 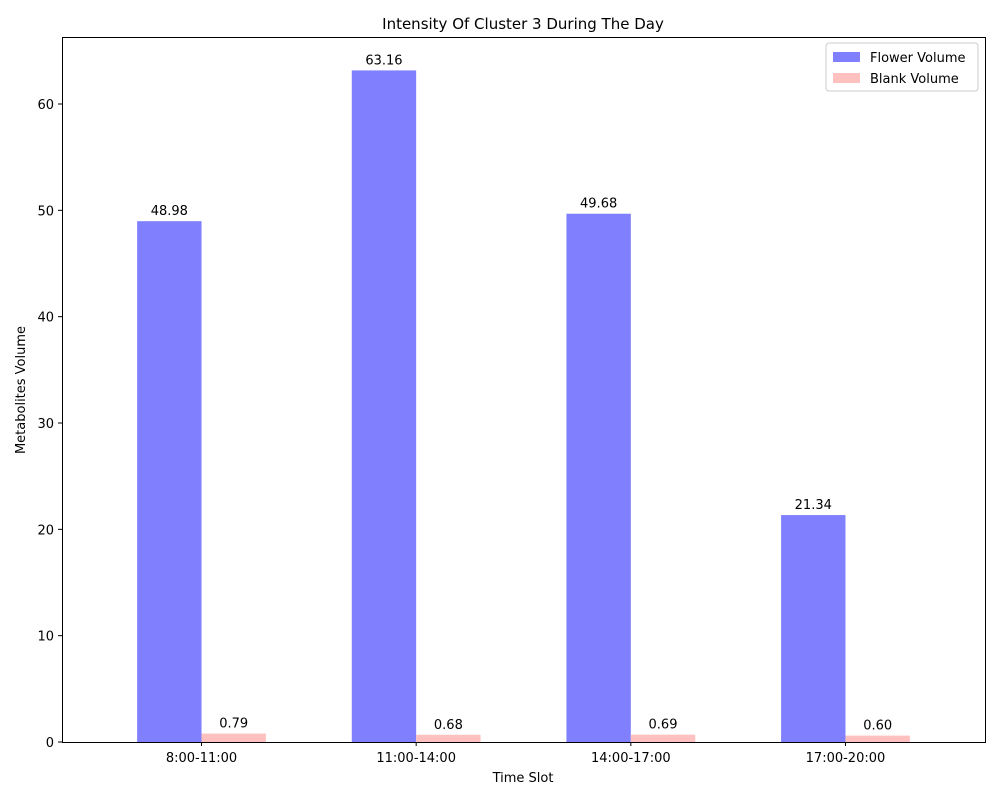 What do you see at coordinates (50, 743) in the screenshot?
I see `y-tick-label-0: 0` at bounding box center [50, 743].